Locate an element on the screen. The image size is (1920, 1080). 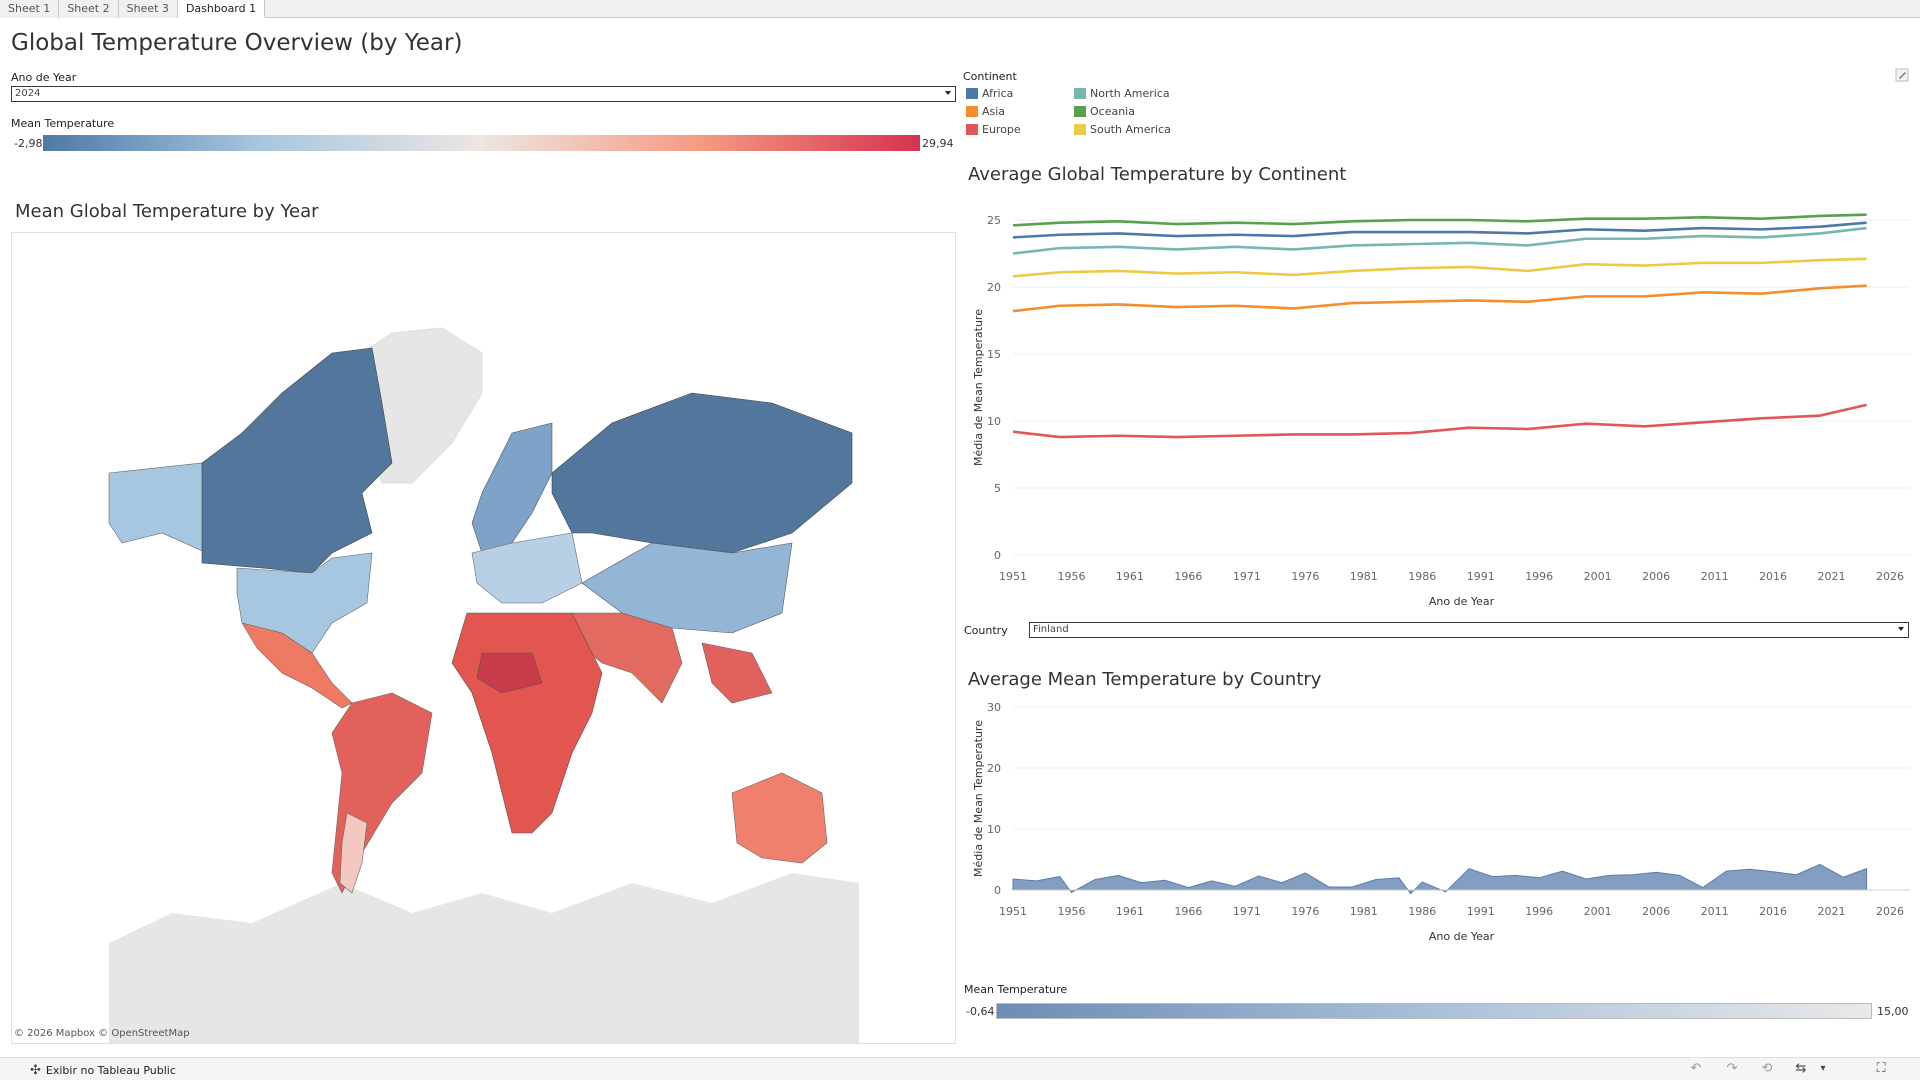
legend-item-asia: Asia is located at coordinates (985, 111).